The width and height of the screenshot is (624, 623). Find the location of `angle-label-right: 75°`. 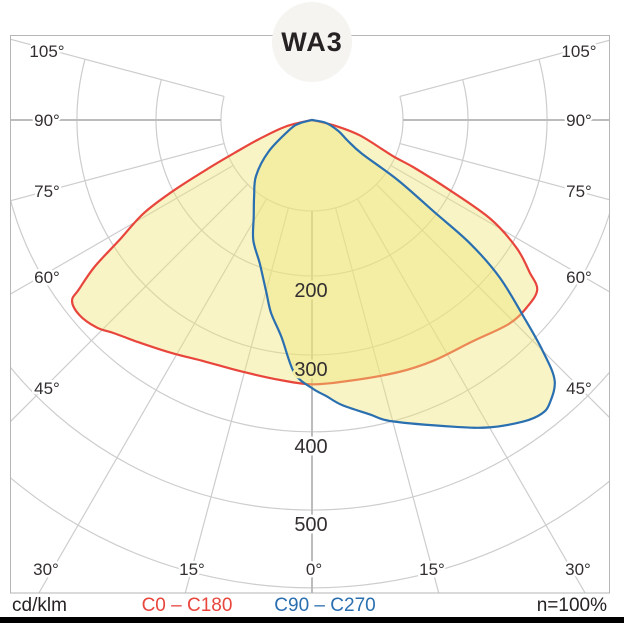

angle-label-right: 75° is located at coordinates (579, 191).